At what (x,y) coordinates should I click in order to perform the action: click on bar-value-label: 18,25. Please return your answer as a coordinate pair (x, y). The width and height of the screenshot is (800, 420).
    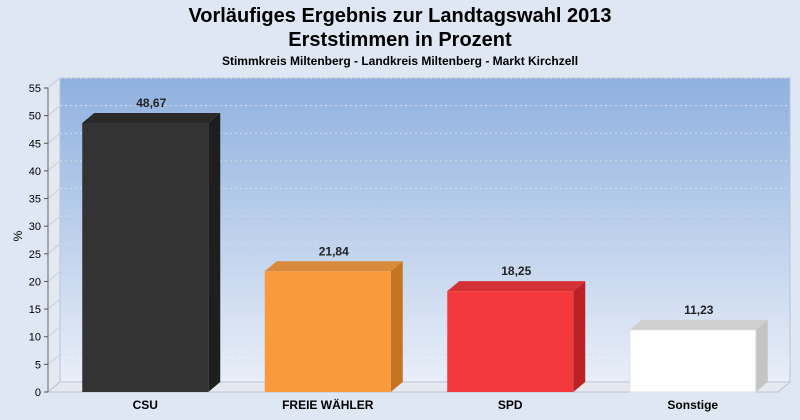
    Looking at the image, I should click on (516, 271).